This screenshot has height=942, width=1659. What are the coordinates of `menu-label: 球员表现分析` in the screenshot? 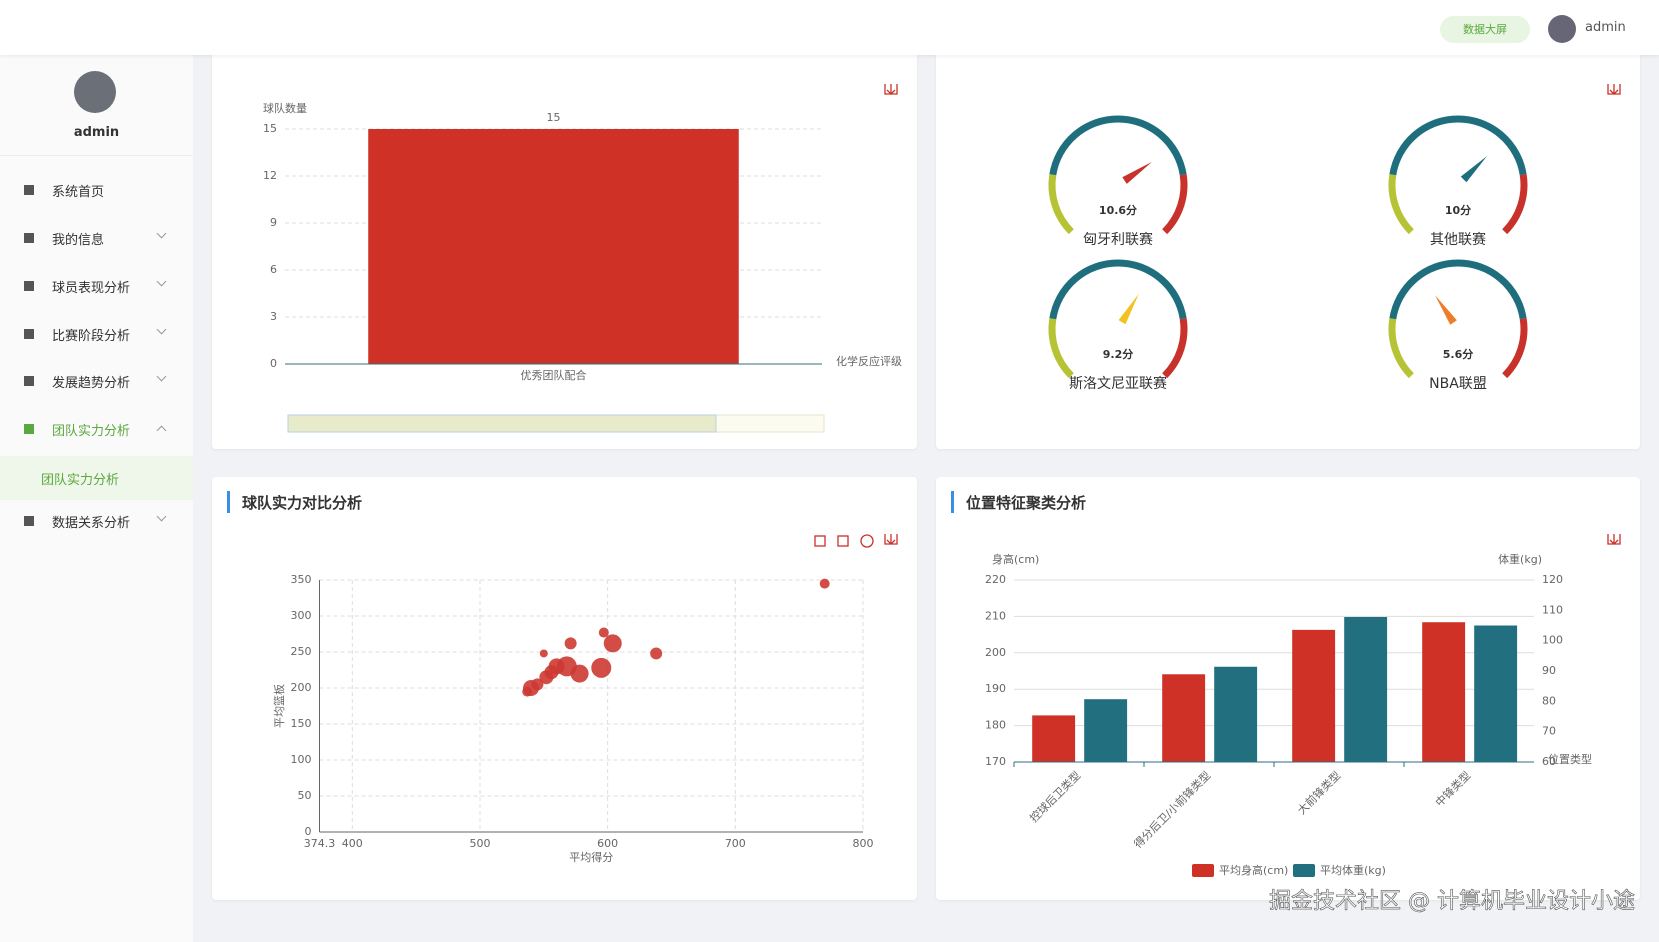 It's located at (91, 288).